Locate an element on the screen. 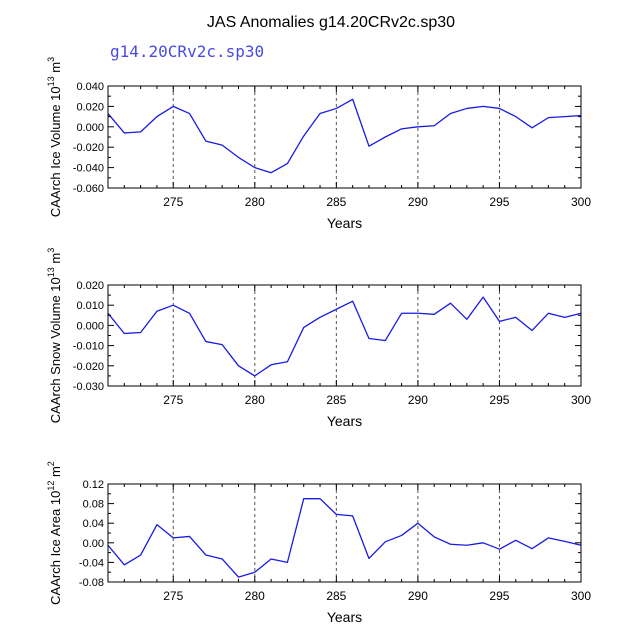  y-tick-label: -0.040 is located at coordinates (88, 169).